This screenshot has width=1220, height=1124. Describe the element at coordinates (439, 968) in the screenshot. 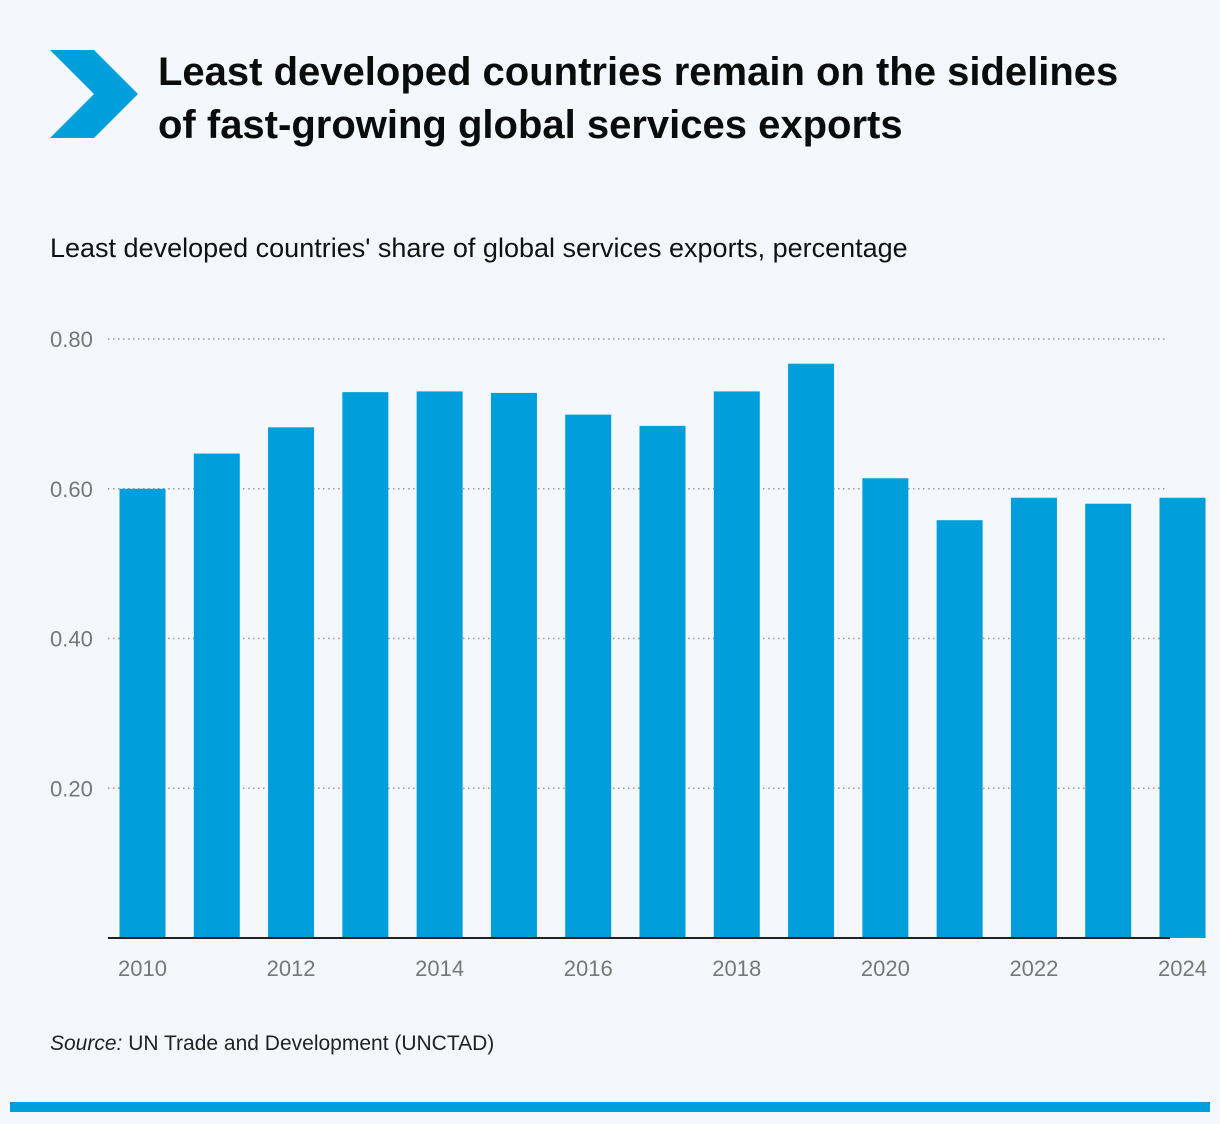

I see `x-tick-label: 2014` at that location.